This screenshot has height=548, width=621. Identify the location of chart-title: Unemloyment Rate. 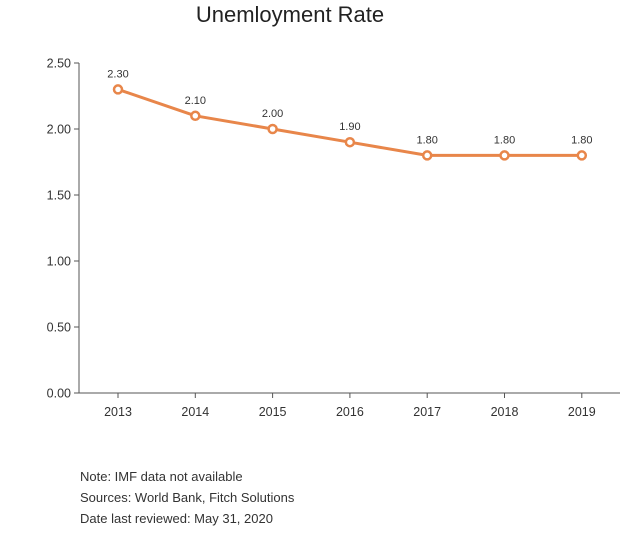
(290, 14).